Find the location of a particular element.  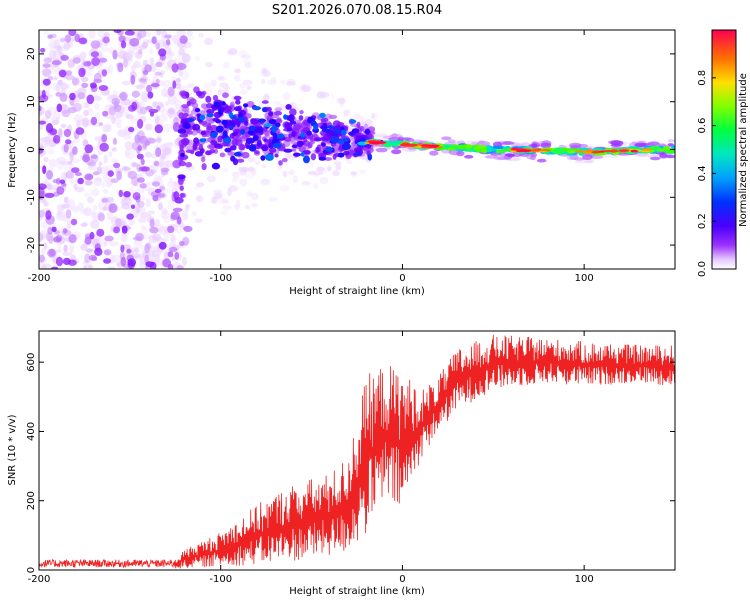

y-tick-label: 10 is located at coordinates (31, 101).